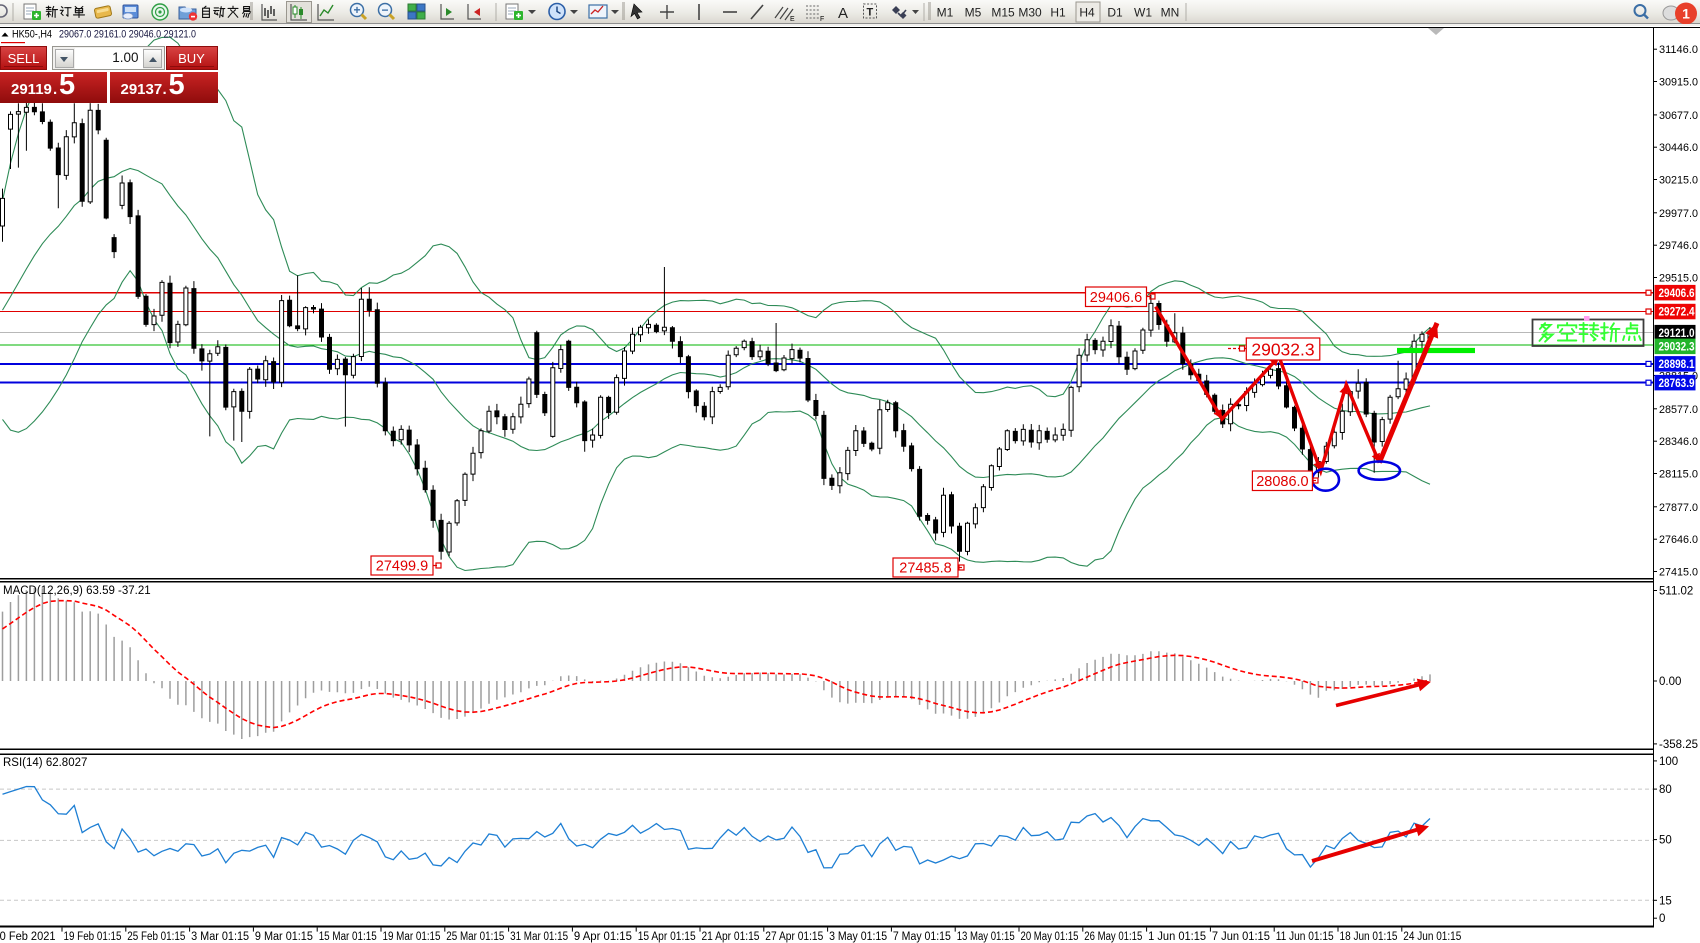  I want to click on svg-text: 21 Apr 01:15, so click(731, 937).